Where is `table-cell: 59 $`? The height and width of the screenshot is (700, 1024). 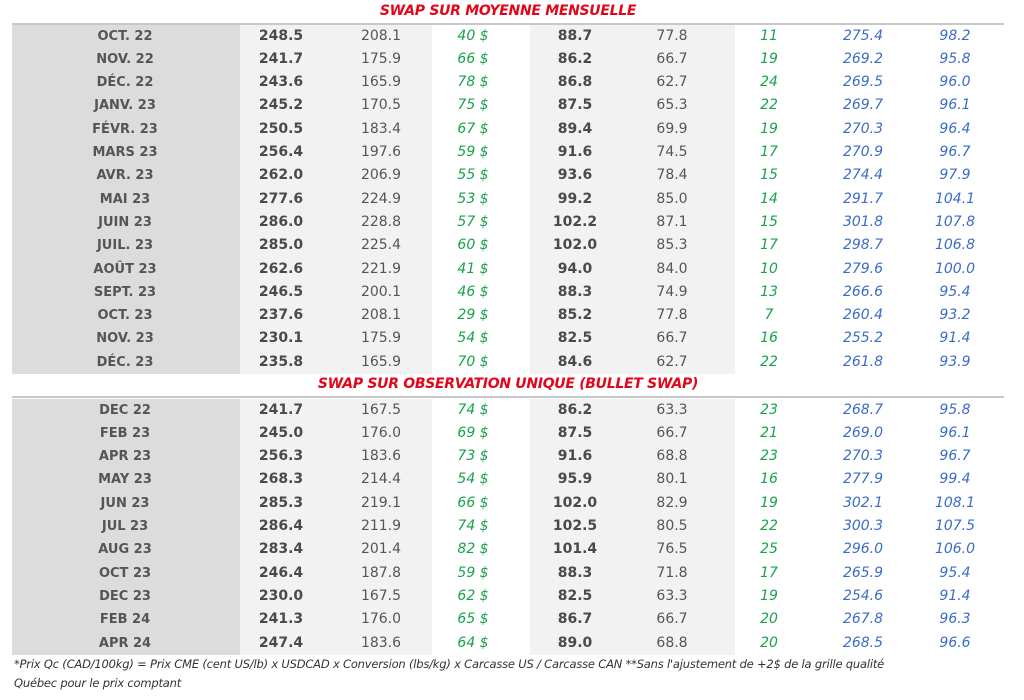 table-cell: 59 $ is located at coordinates (473, 152).